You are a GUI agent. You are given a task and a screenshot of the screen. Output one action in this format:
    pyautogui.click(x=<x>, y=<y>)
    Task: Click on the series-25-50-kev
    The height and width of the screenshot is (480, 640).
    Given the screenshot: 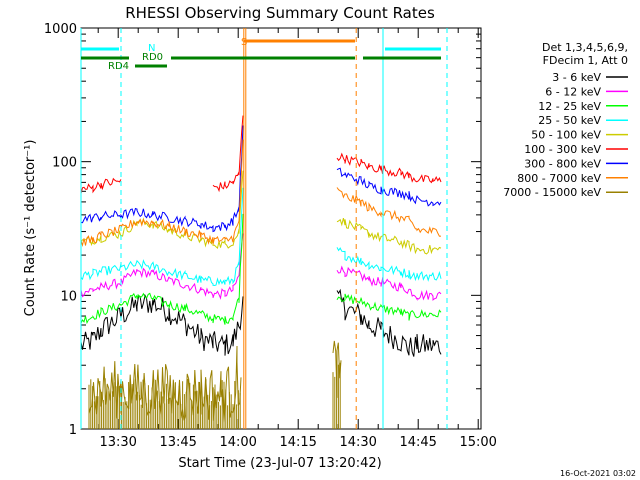 What is the action you would take?
    pyautogui.click(x=261, y=237)
    